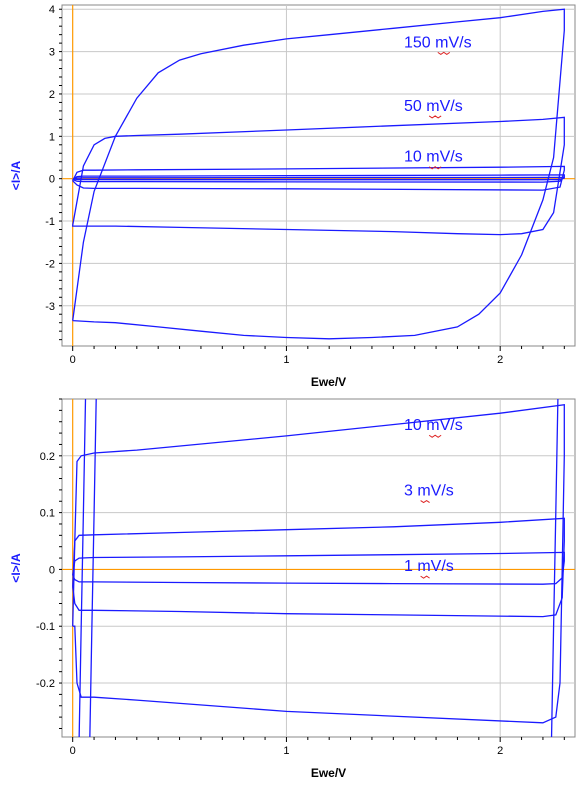 The image size is (579, 785). I want to click on y-tick-label: 0.1, so click(47, 514).